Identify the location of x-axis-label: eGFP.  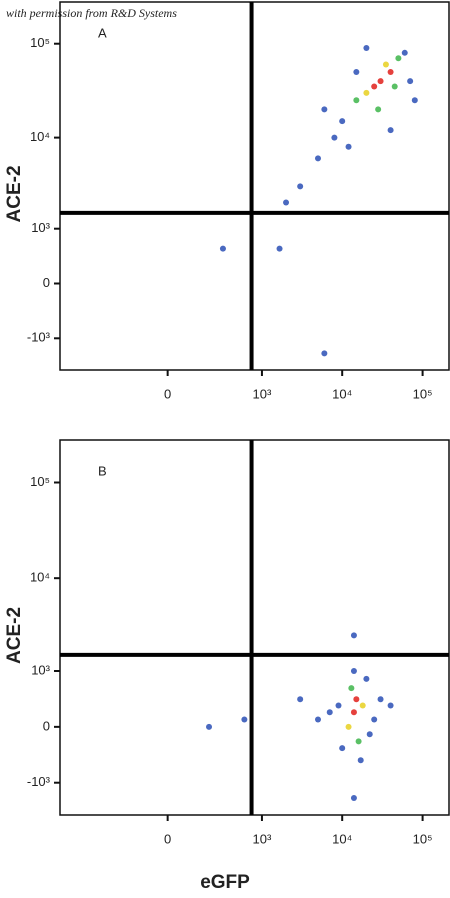
(225, 882).